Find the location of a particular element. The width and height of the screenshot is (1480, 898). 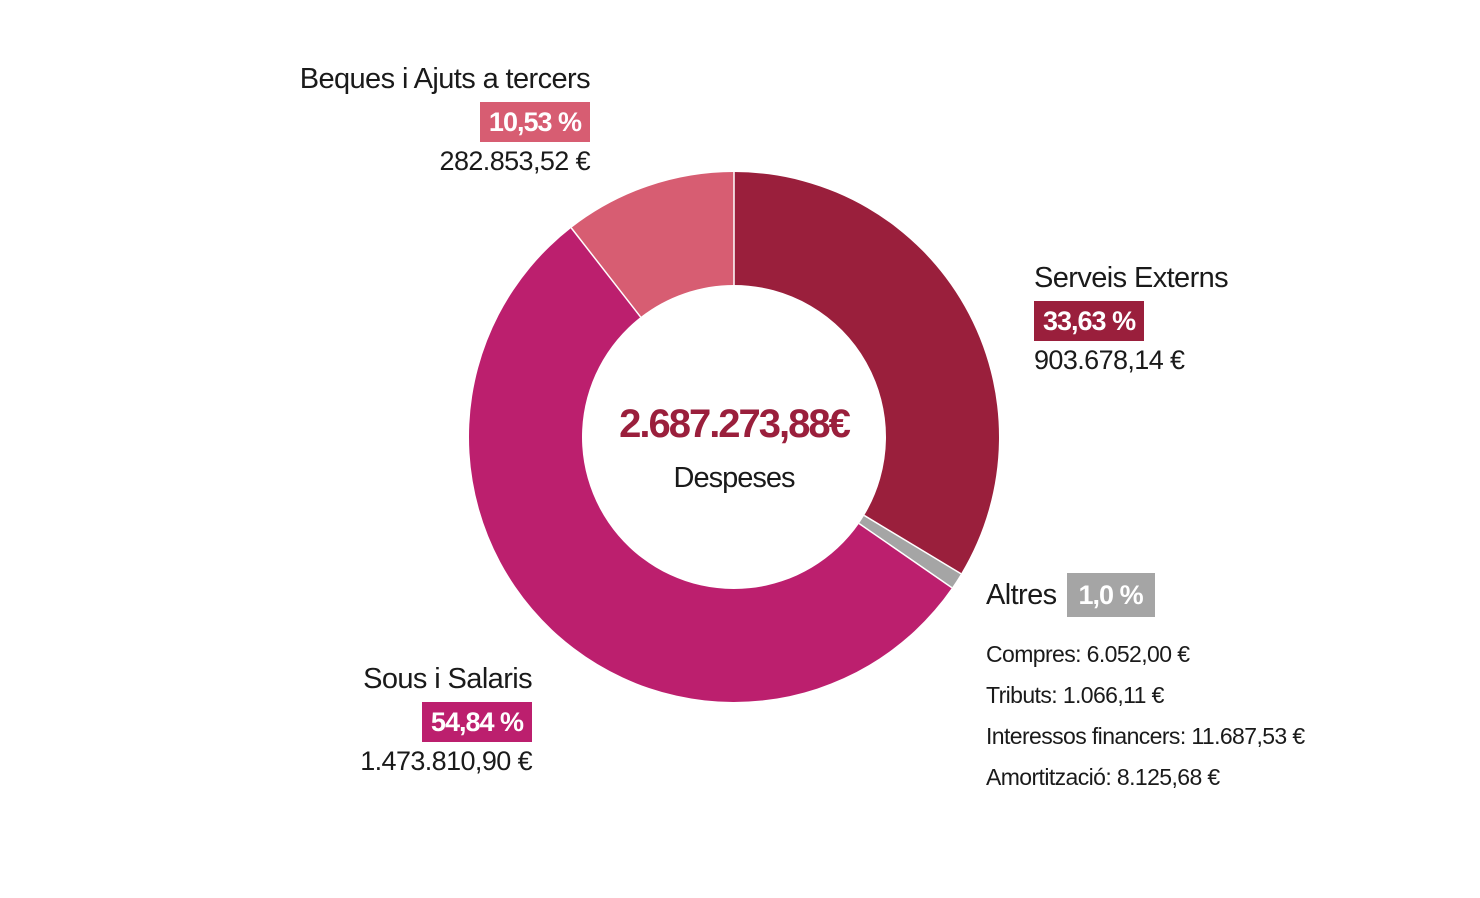

slice-percent-badge: 33,63 % is located at coordinates (1089, 321).